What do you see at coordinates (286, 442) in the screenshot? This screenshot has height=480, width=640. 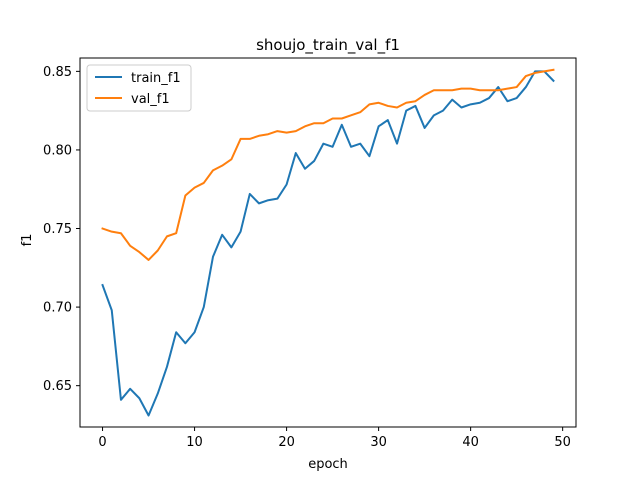 I see `x-tick-label: 20` at bounding box center [286, 442].